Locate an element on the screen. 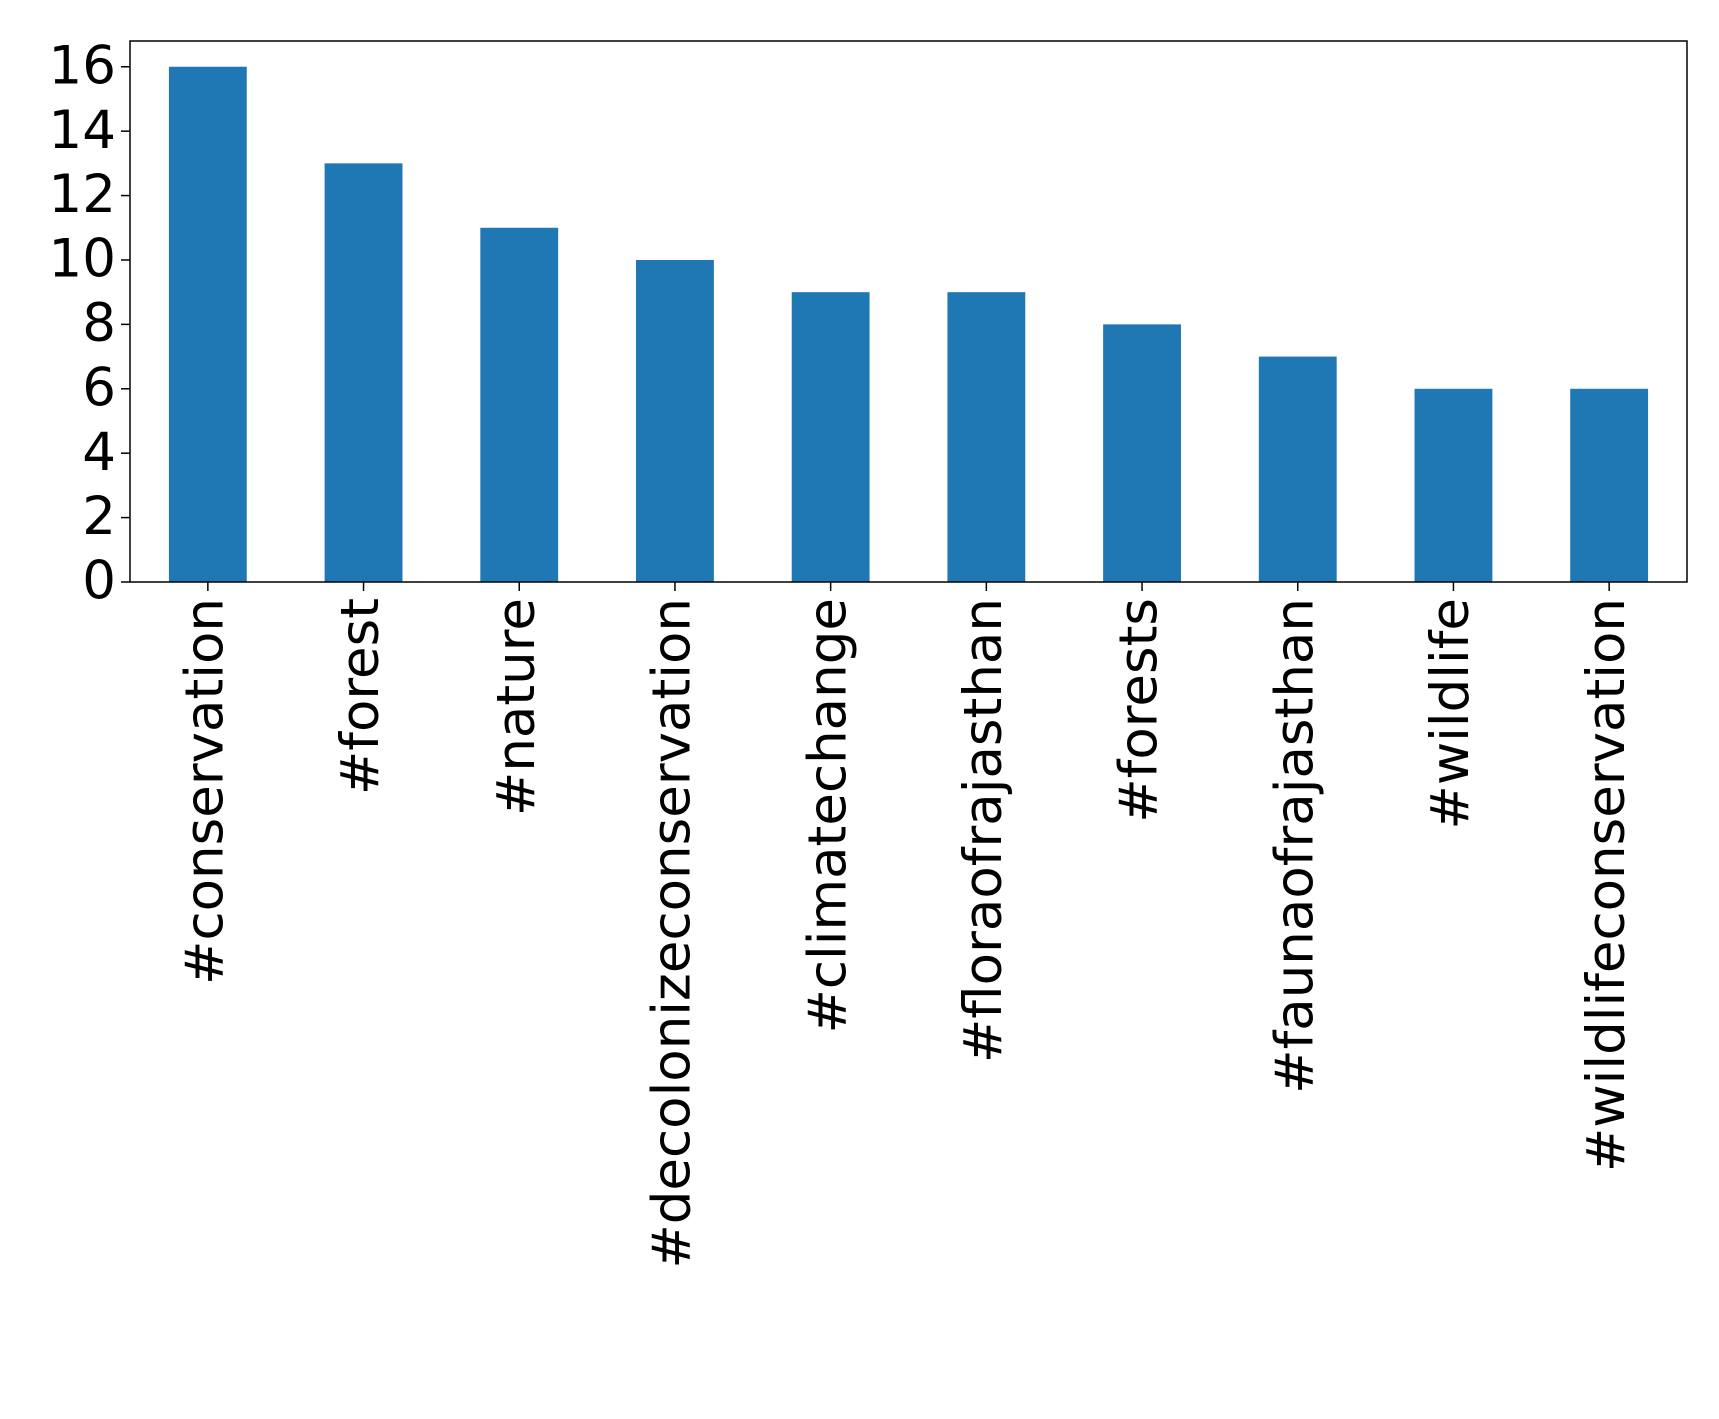  x-tick-label: #climatechange is located at coordinates (827, 816).